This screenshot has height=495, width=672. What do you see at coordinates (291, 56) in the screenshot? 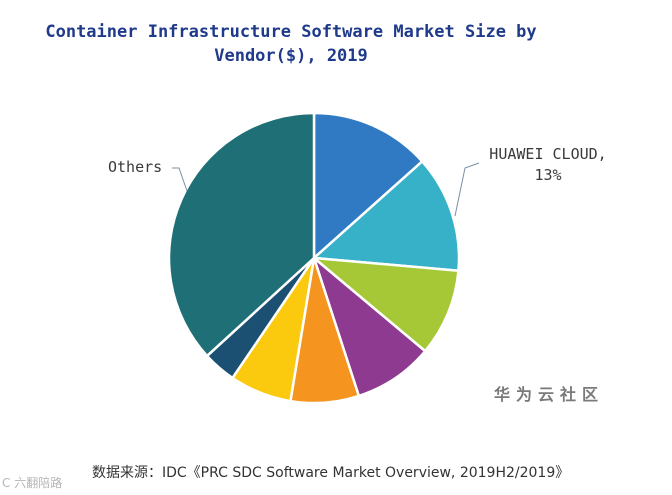
I see `chart-title-line-2: Vendor($), 2019` at bounding box center [291, 56].